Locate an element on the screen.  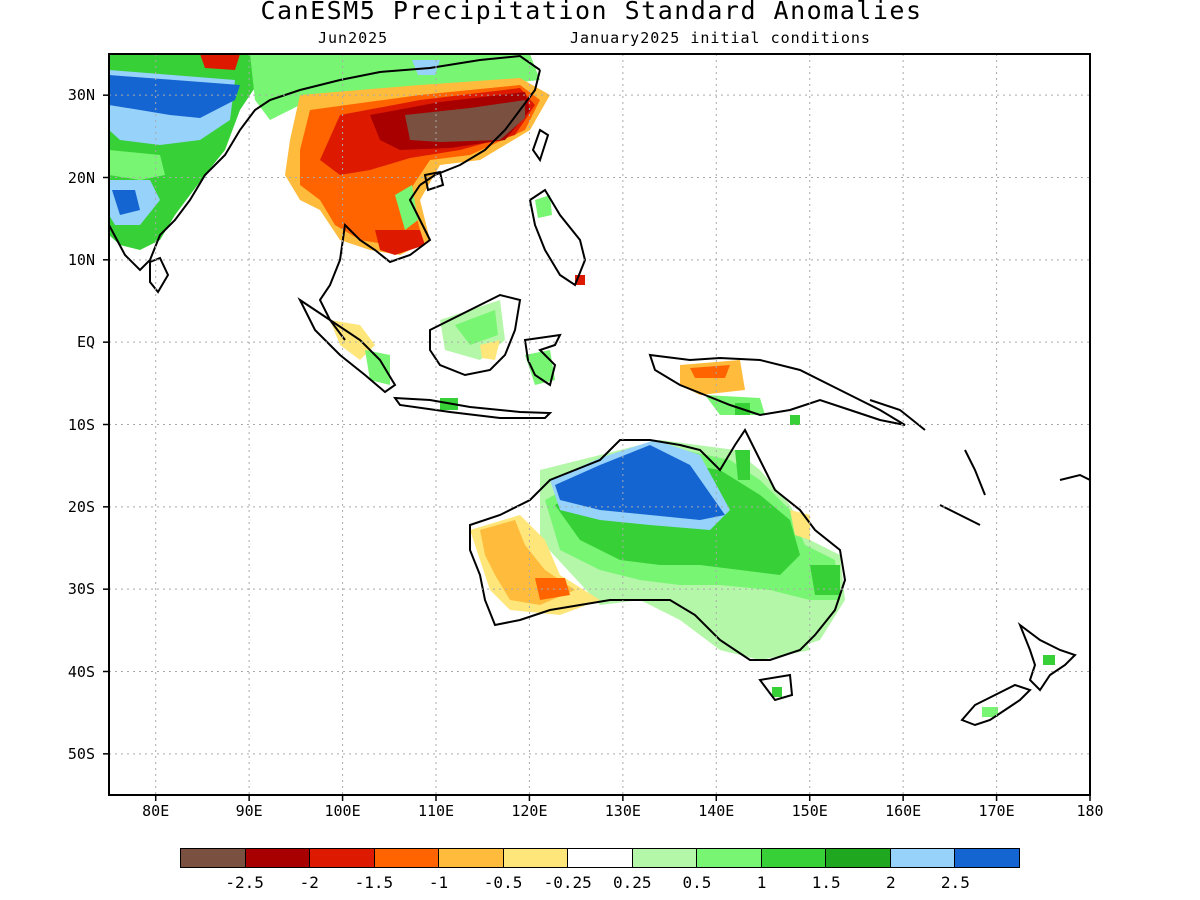
forecast-month: Jun2025 is located at coordinates (353, 38).